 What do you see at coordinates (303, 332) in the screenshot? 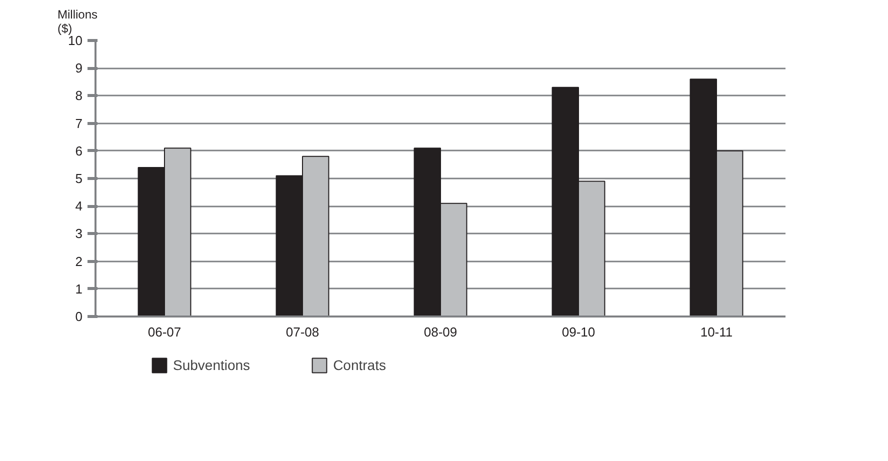
I see `x-tick-label: 07-08` at bounding box center [303, 332].